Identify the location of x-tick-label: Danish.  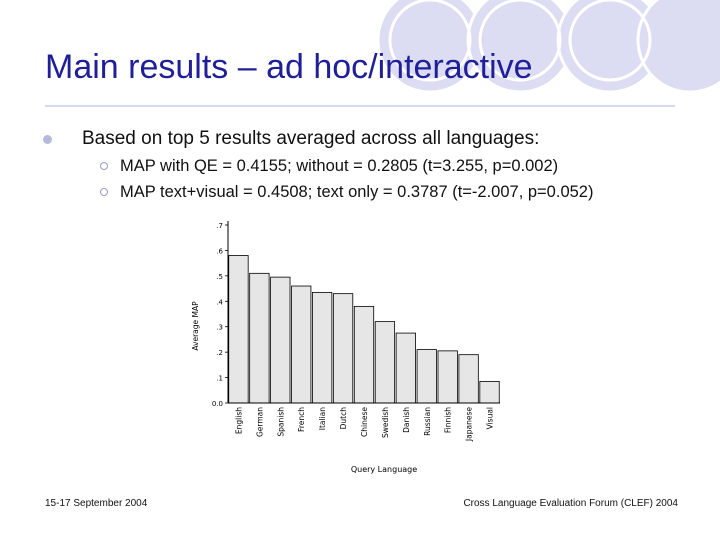
(406, 420).